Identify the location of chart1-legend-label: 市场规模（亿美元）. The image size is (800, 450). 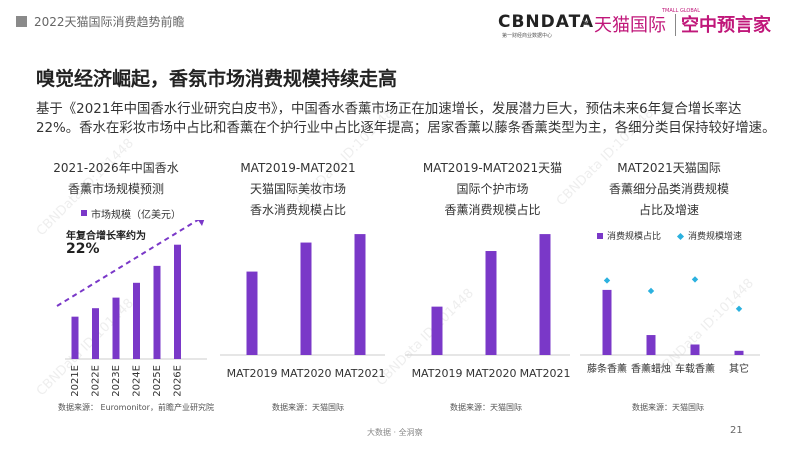
(136, 215).